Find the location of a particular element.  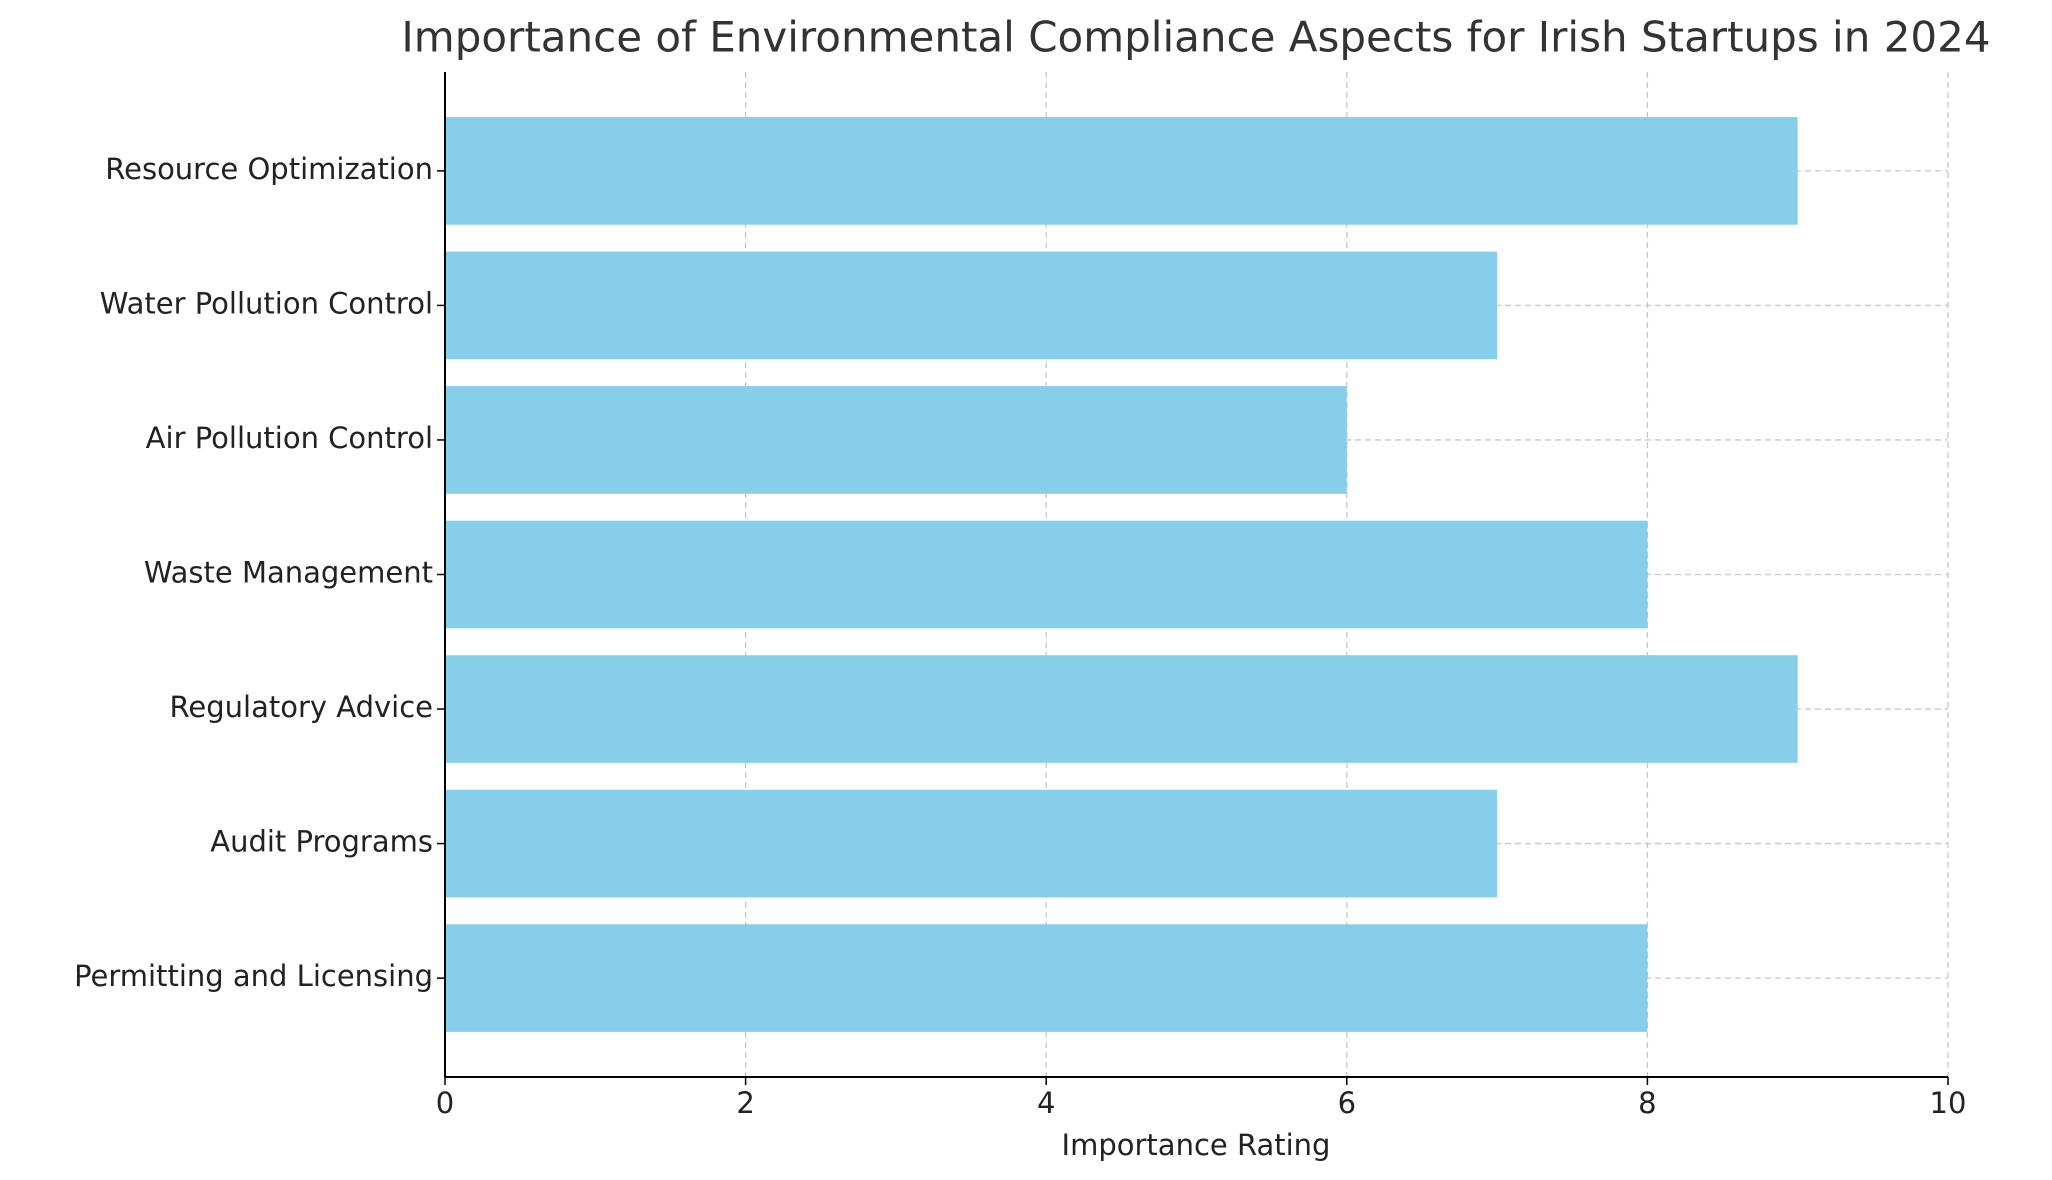

x-axis-label: Importance Rating is located at coordinates (1196, 1145).